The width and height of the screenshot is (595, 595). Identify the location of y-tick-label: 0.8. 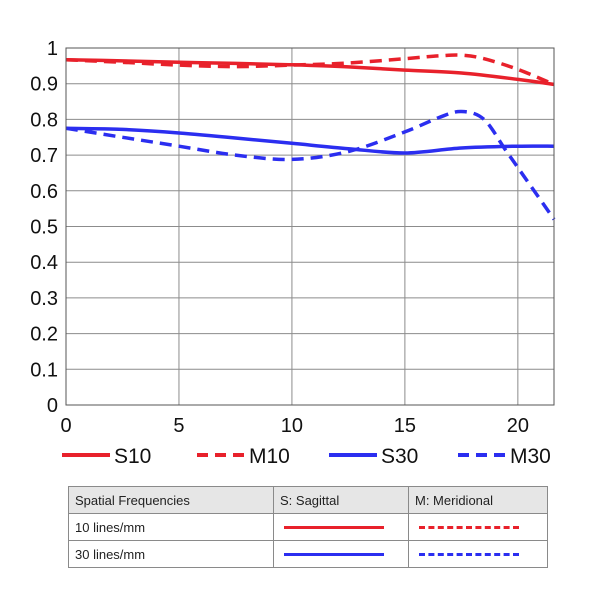
(44, 120).